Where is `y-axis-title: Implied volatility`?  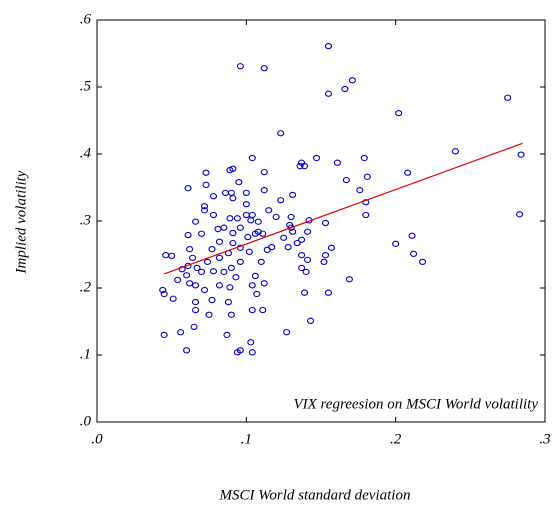 y-axis-title: Implied volatility is located at coordinates (21, 222).